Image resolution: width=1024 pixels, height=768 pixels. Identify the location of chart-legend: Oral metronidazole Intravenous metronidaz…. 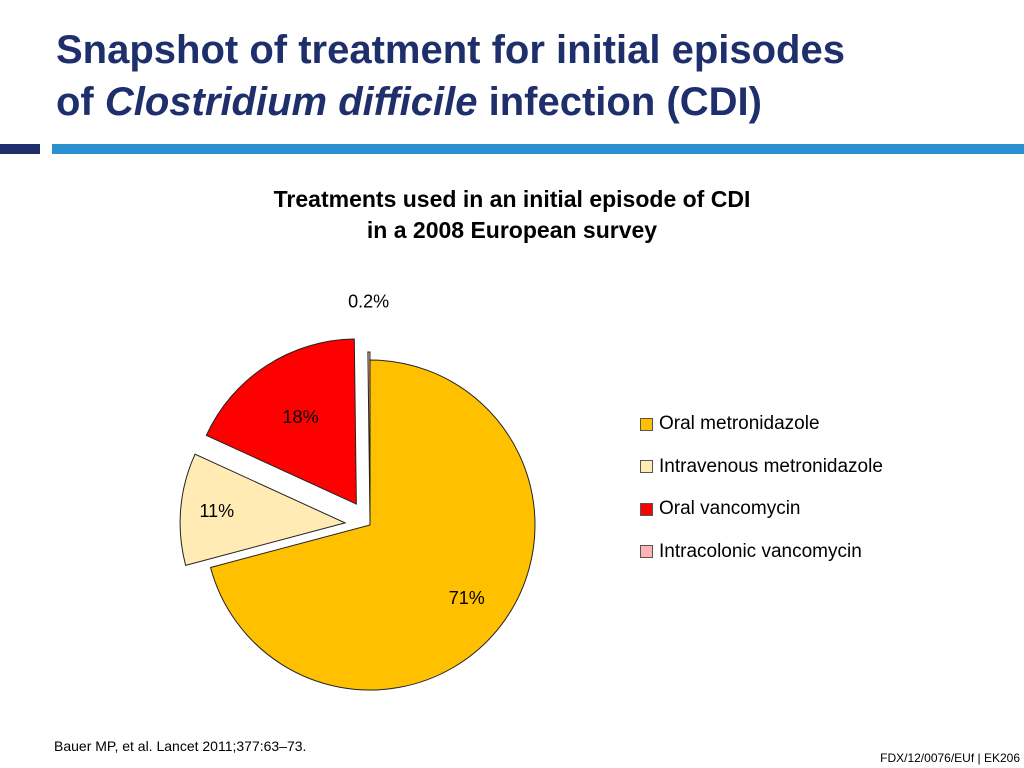
(761, 488).